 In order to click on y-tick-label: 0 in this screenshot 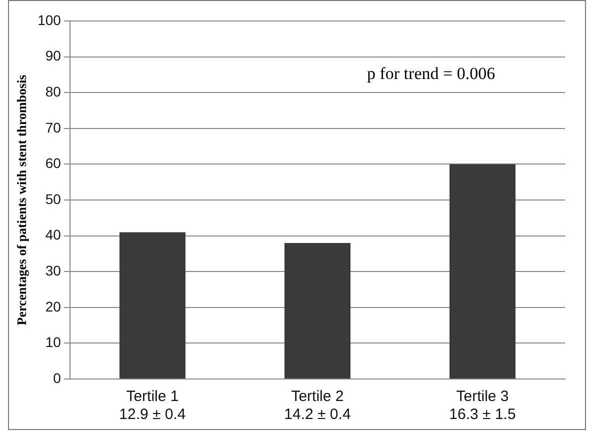, I will do `click(57, 378)`.